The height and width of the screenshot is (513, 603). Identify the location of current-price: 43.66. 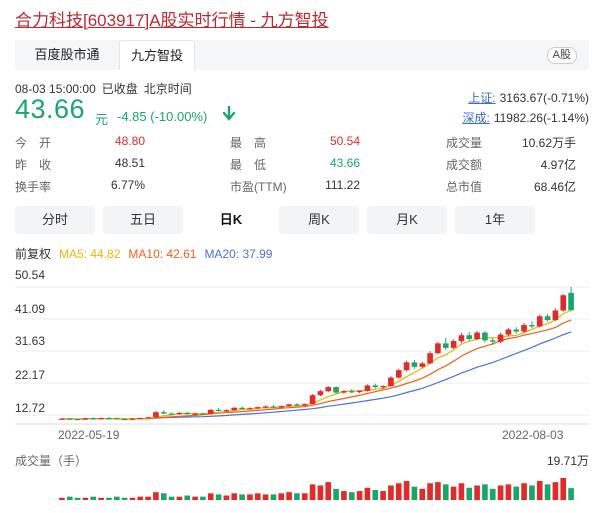
(50, 109).